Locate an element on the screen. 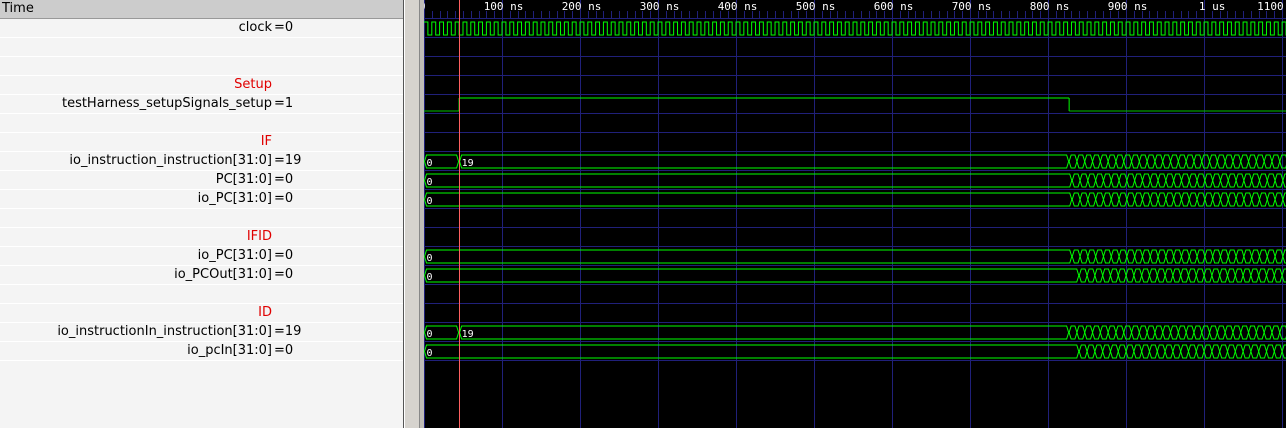  signal-group-label: IFID is located at coordinates (201, 237).